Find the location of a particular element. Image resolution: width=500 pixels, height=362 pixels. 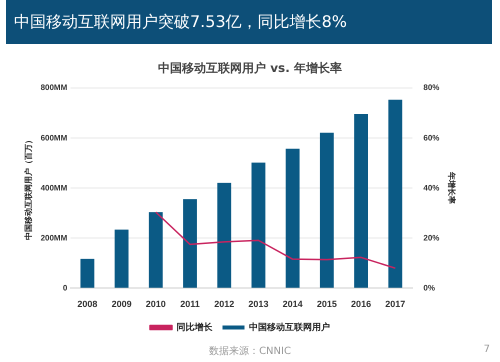

y-tick-label: 400MM is located at coordinates (54, 187).